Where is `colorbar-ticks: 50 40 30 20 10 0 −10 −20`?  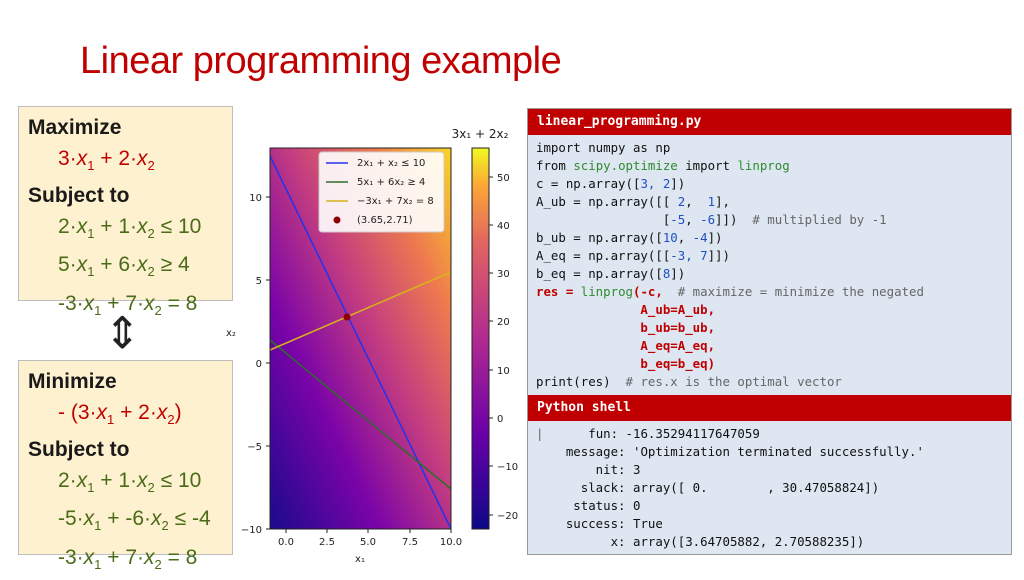
colorbar-ticks: 50 40 30 20 10 0 −10 −20 is located at coordinates (503, 347).